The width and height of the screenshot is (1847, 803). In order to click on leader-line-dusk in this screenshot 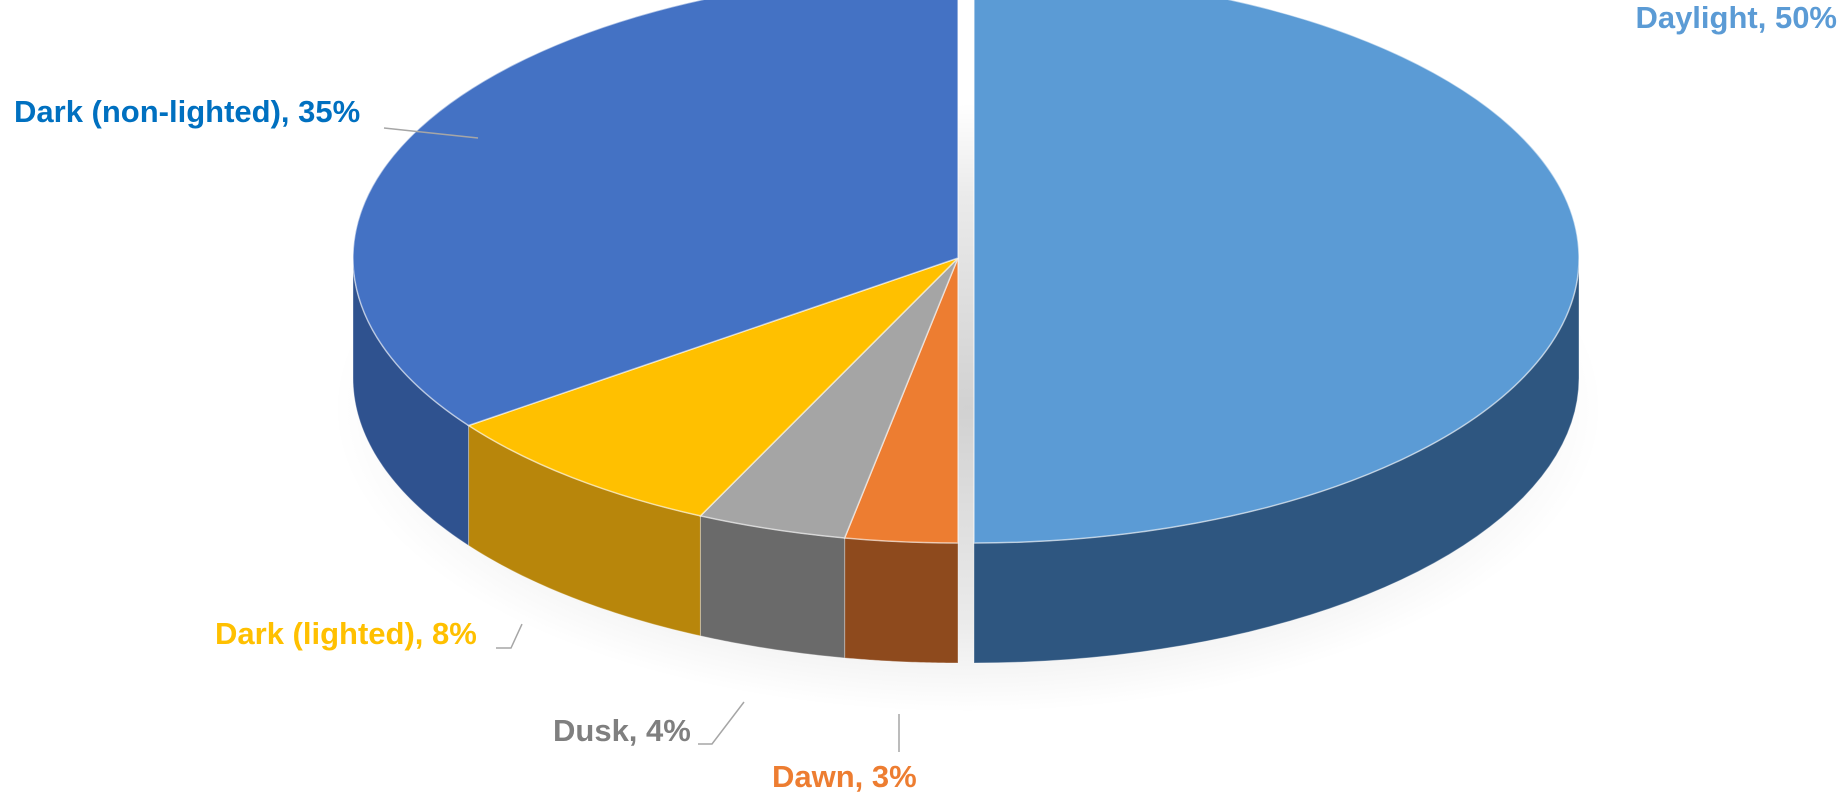, I will do `click(721, 723)`.